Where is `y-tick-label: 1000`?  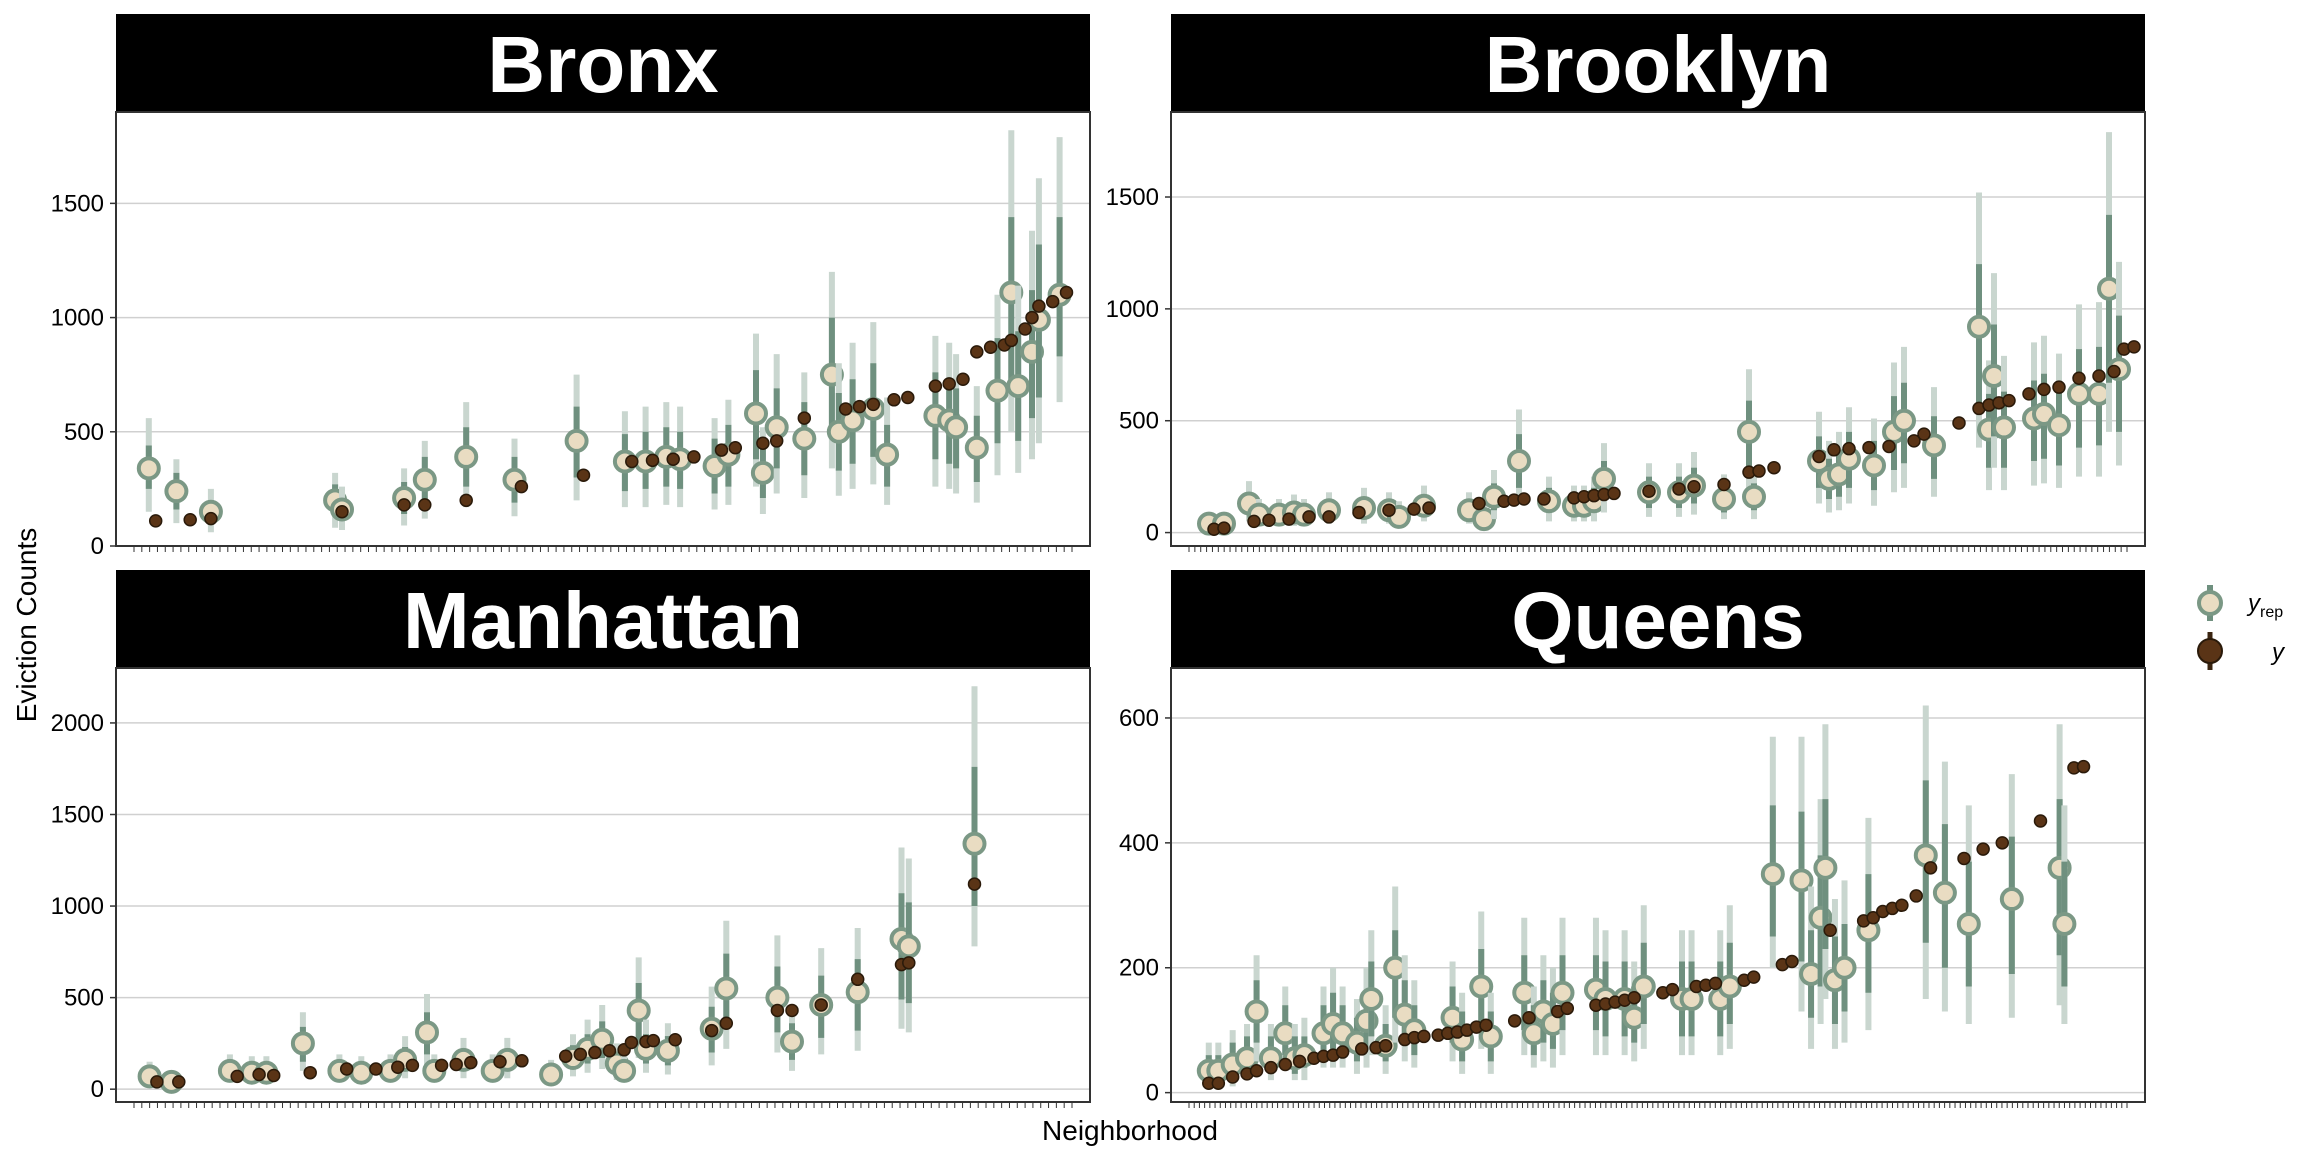
y-tick-label: 1000 is located at coordinates (77, 318).